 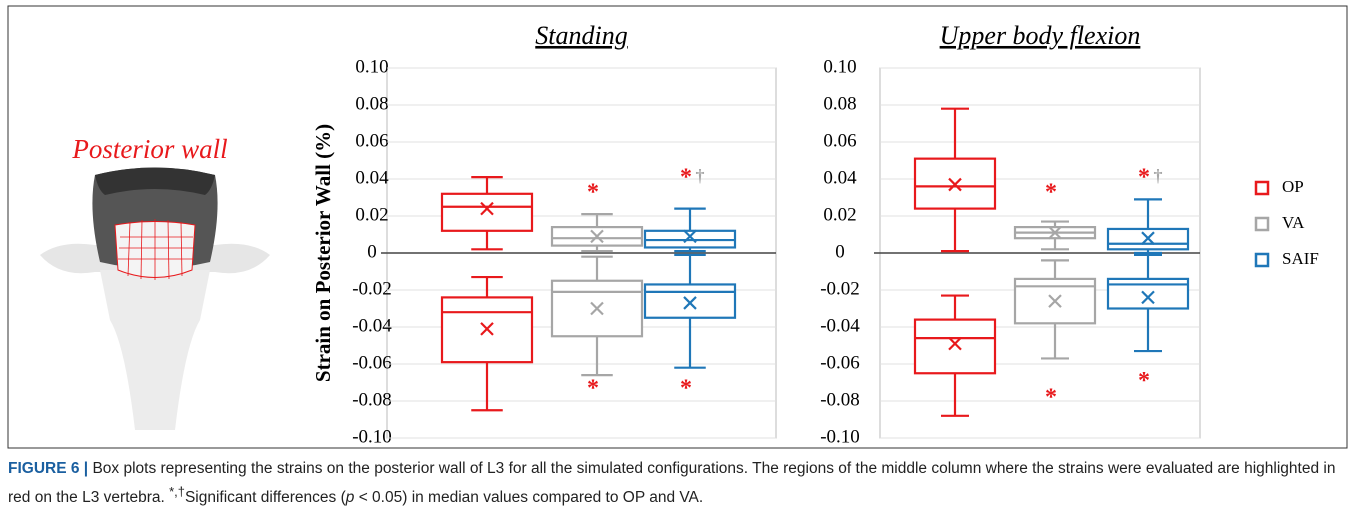 What do you see at coordinates (155, 298) in the screenshot?
I see `vertebra-image` at bounding box center [155, 298].